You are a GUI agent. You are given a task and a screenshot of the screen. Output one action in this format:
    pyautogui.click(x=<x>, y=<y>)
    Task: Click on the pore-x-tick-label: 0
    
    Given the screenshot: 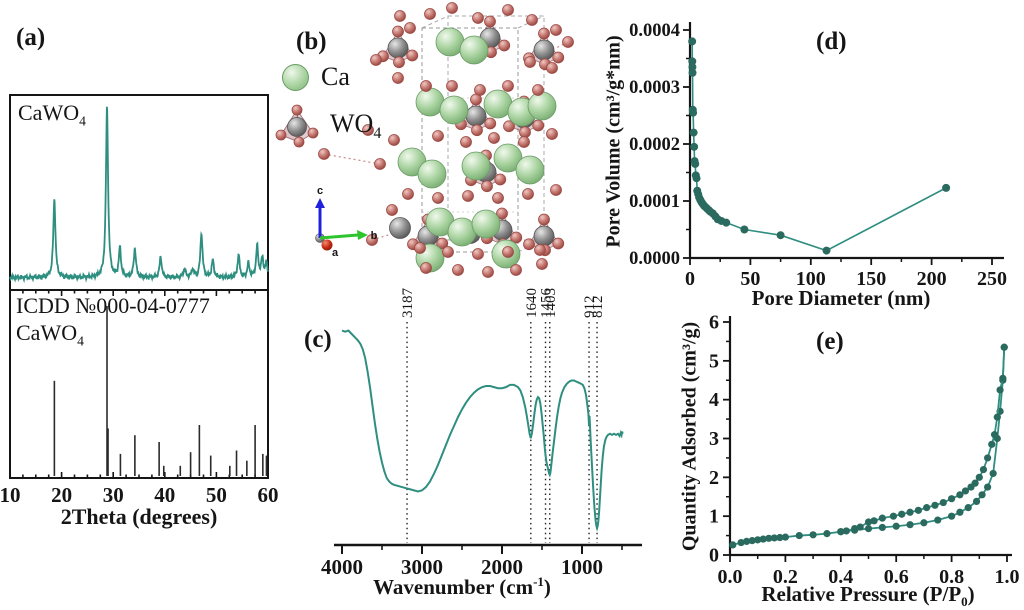 What is the action you would take?
    pyautogui.click(x=690, y=279)
    